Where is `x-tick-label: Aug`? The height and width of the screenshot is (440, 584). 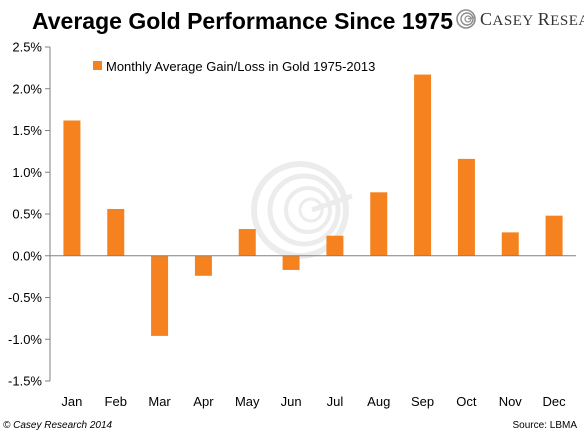
x-tick-label: Aug is located at coordinates (378, 401).